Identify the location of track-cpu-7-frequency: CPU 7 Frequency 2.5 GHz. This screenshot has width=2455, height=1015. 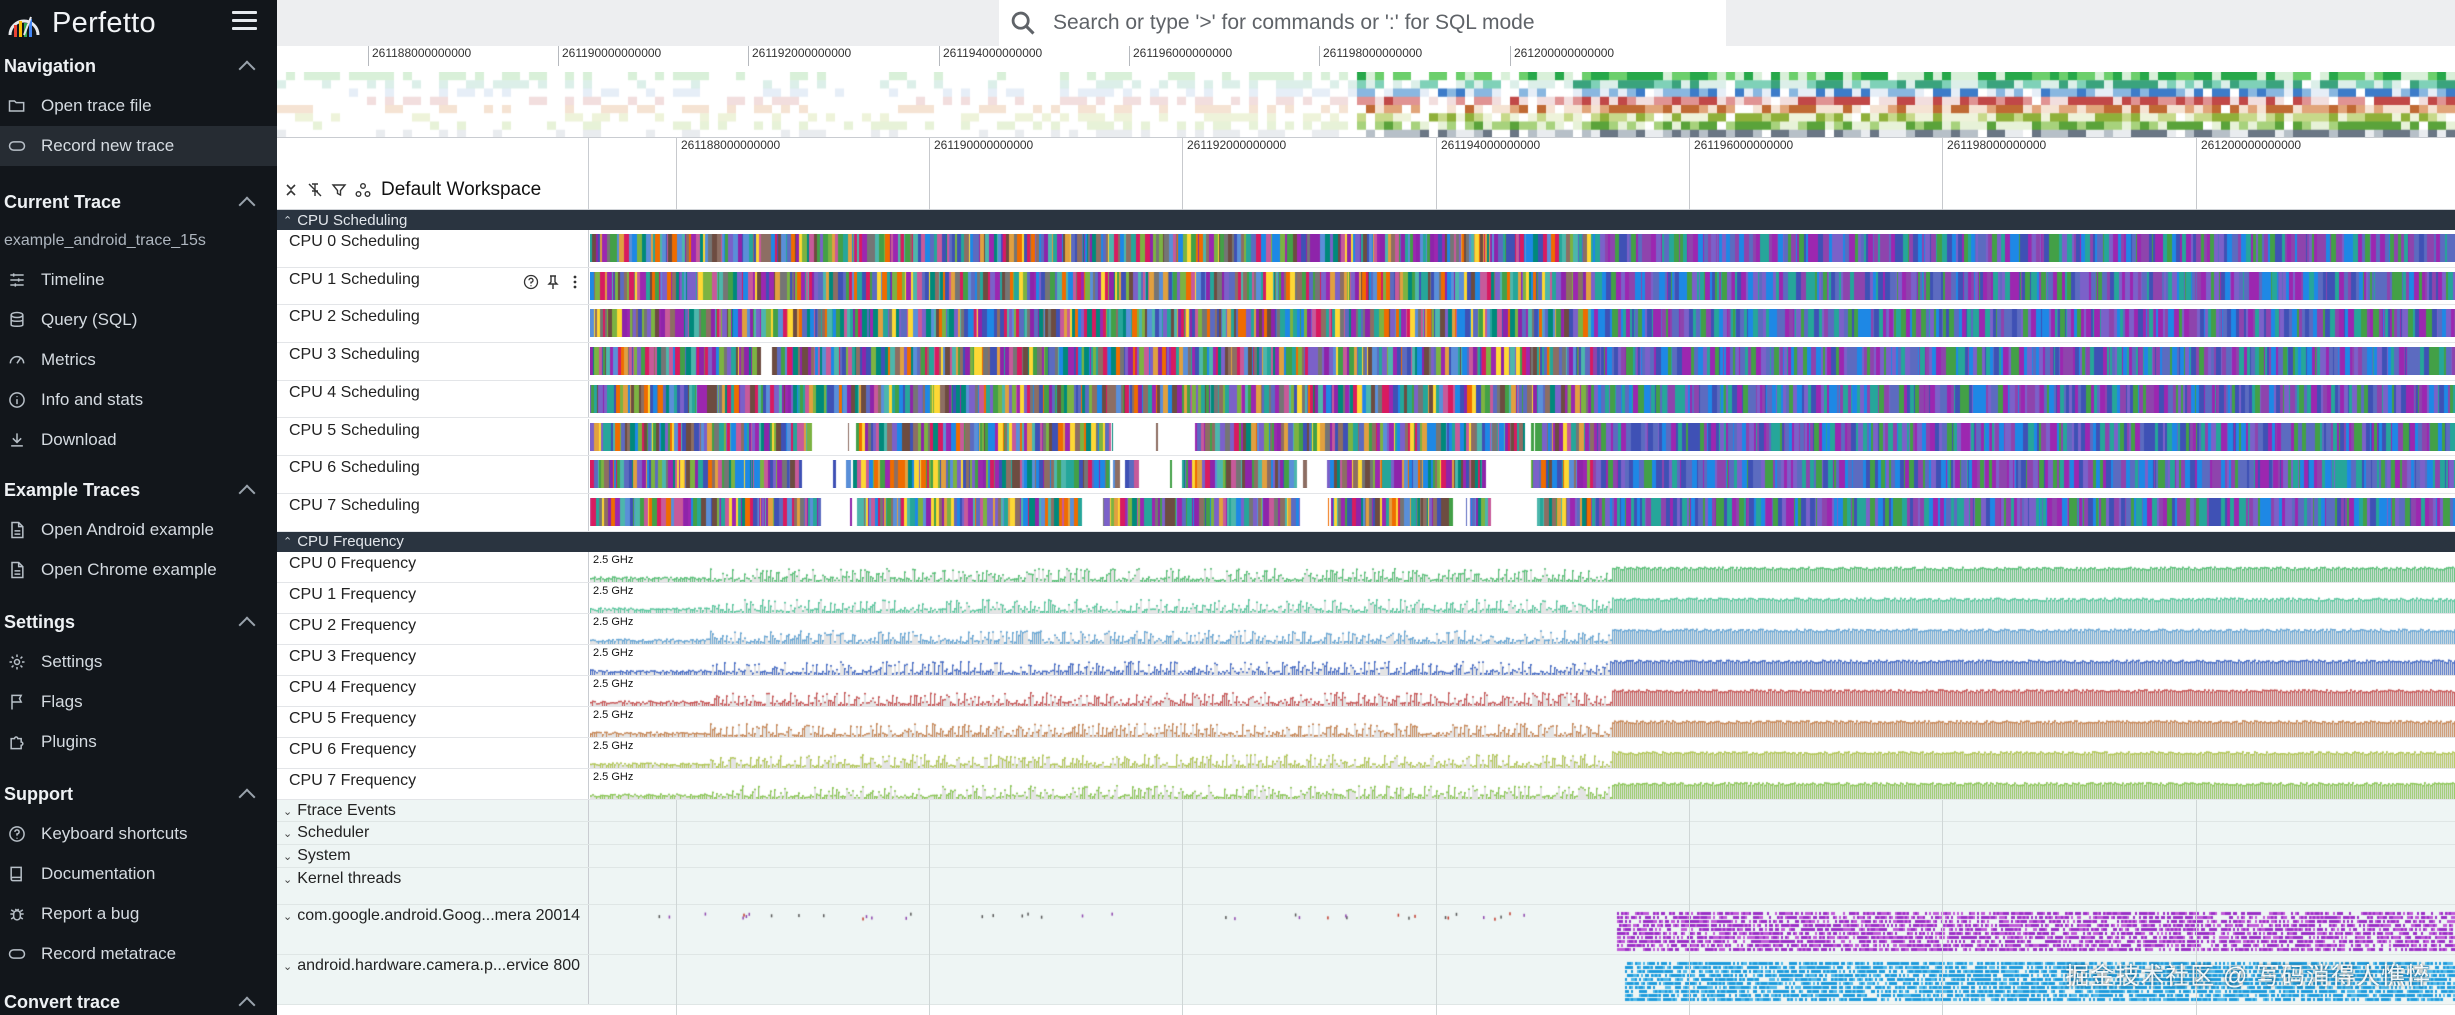
(1366, 784).